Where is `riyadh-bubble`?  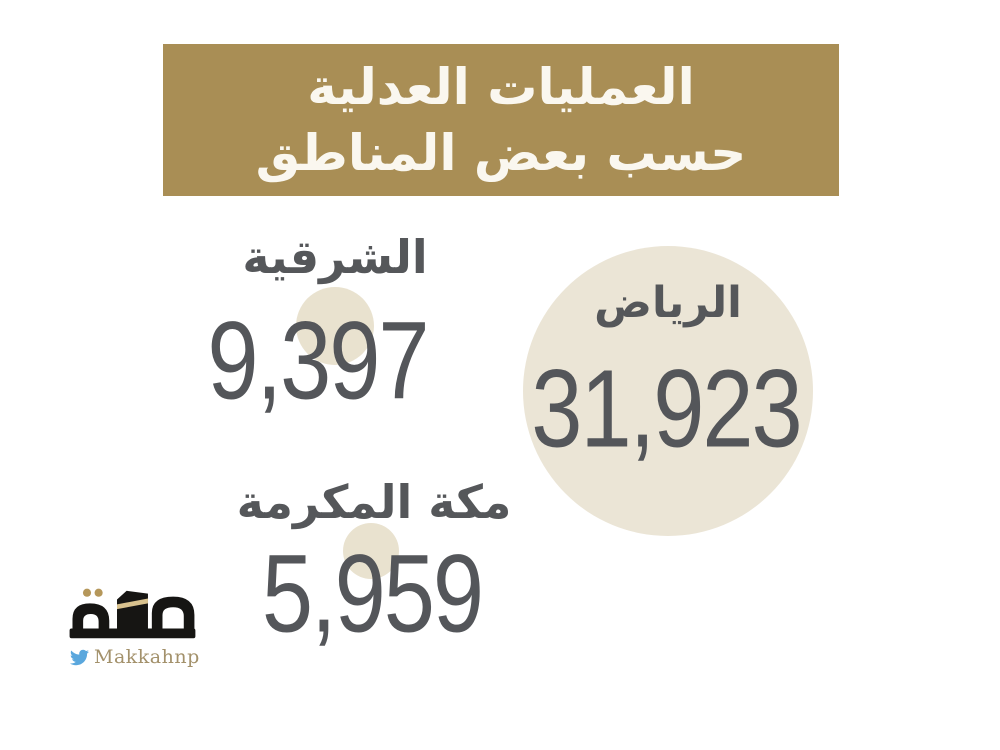
riyadh-bubble is located at coordinates (668, 391).